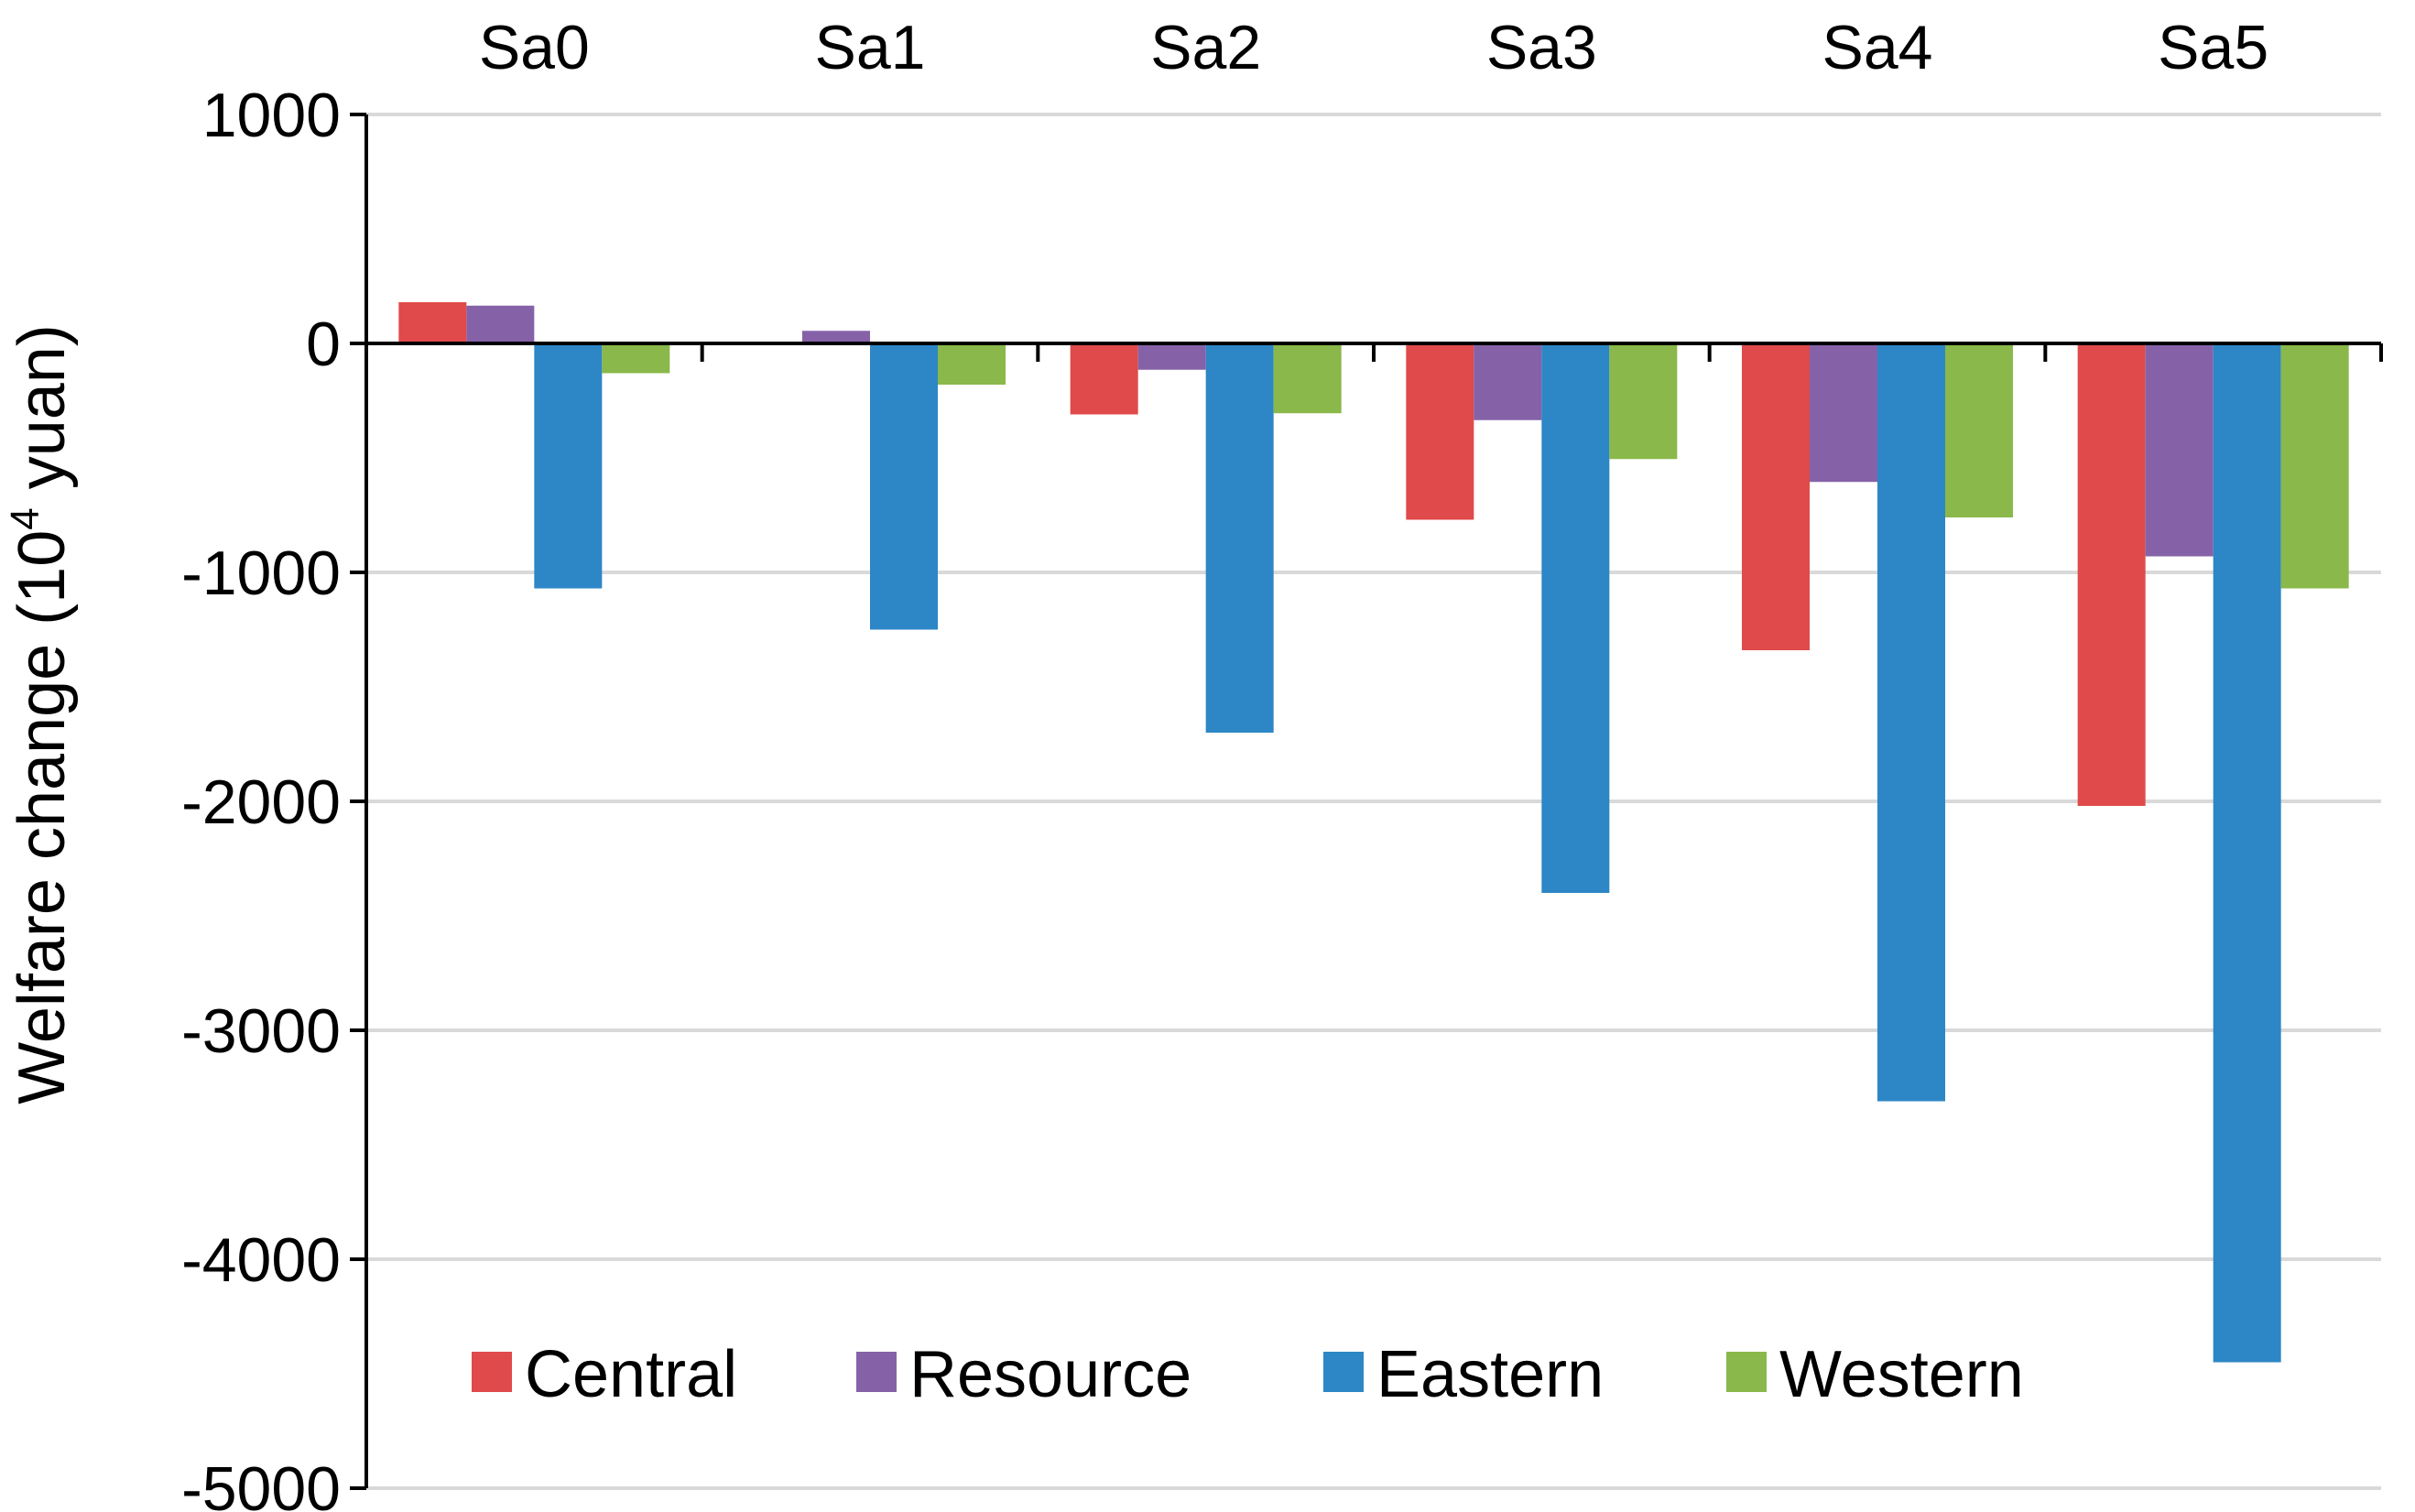 The image size is (2415, 1512). What do you see at coordinates (492, 1372) in the screenshot?
I see `legend-swatch-central` at bounding box center [492, 1372].